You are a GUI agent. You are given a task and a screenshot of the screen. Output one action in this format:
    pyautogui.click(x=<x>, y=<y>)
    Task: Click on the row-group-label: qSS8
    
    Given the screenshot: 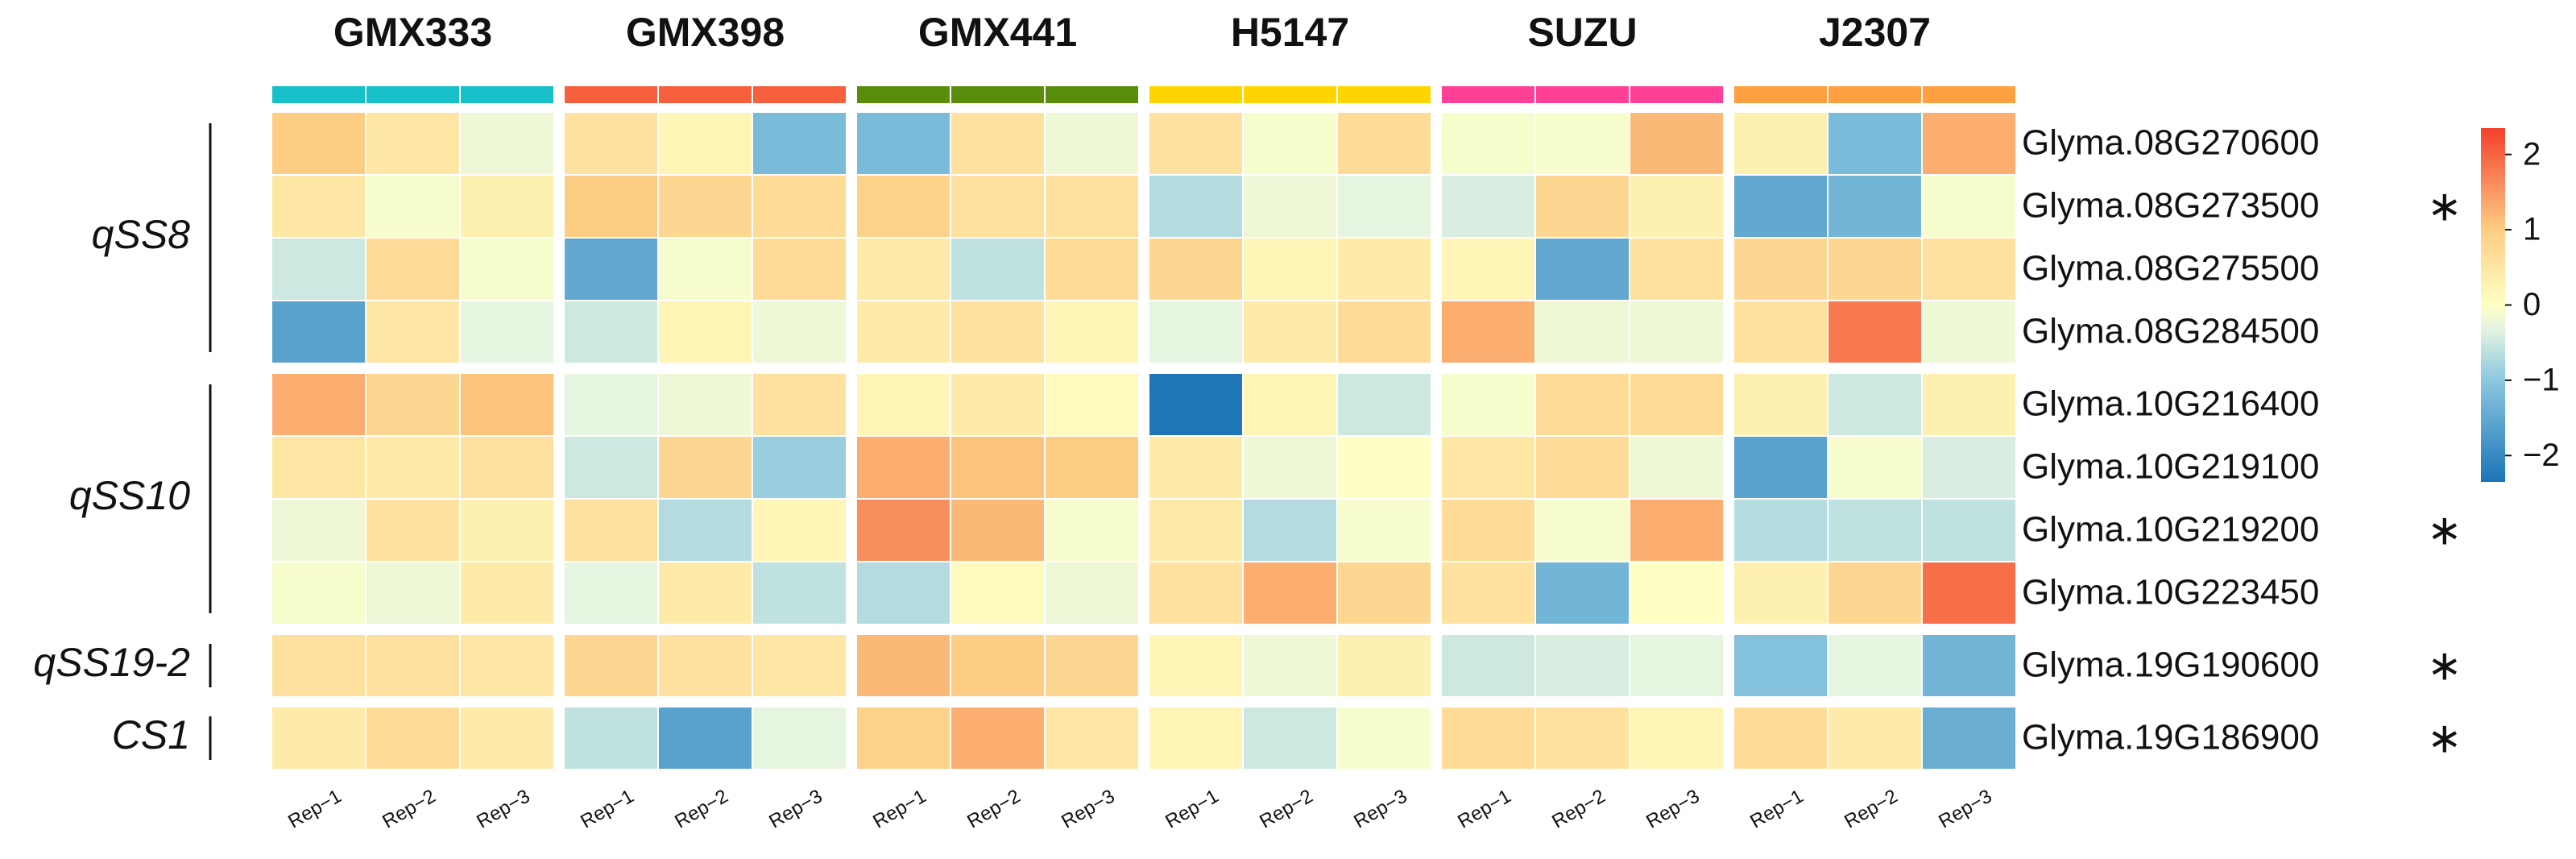 What is the action you would take?
    pyautogui.click(x=141, y=234)
    